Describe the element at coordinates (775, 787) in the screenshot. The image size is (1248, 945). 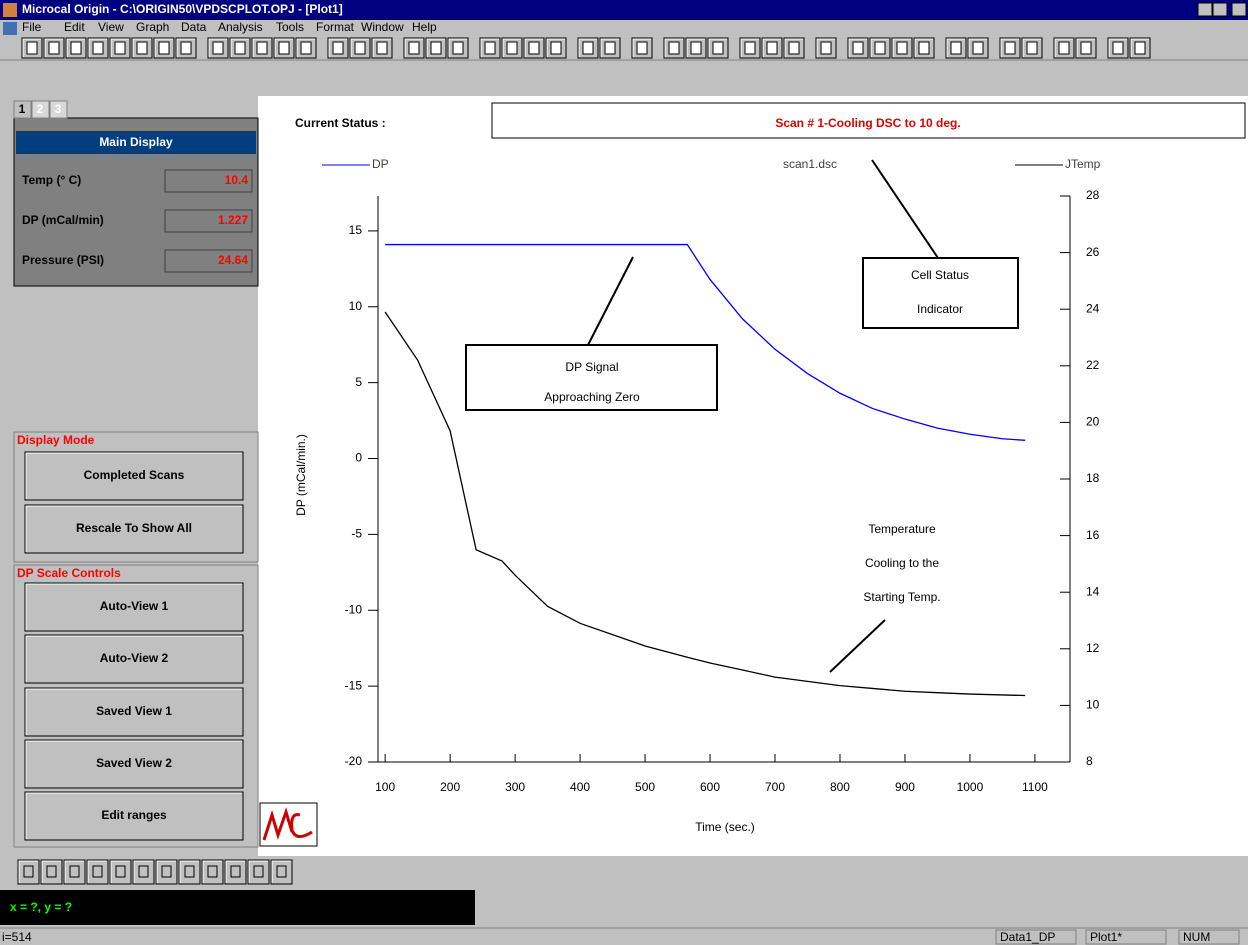
I see `x-tick-label: 700` at that location.